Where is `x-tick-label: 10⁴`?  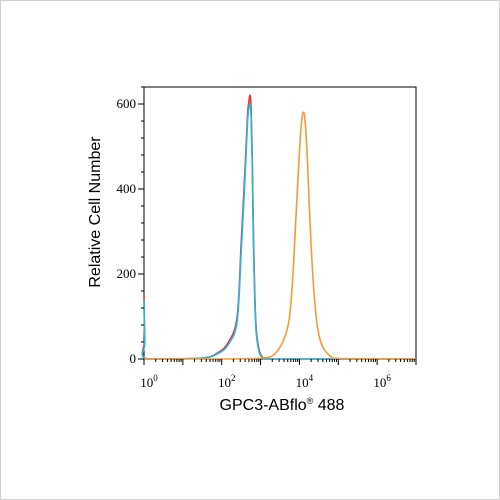
x-tick-label: 10⁴ is located at coordinates (305, 381).